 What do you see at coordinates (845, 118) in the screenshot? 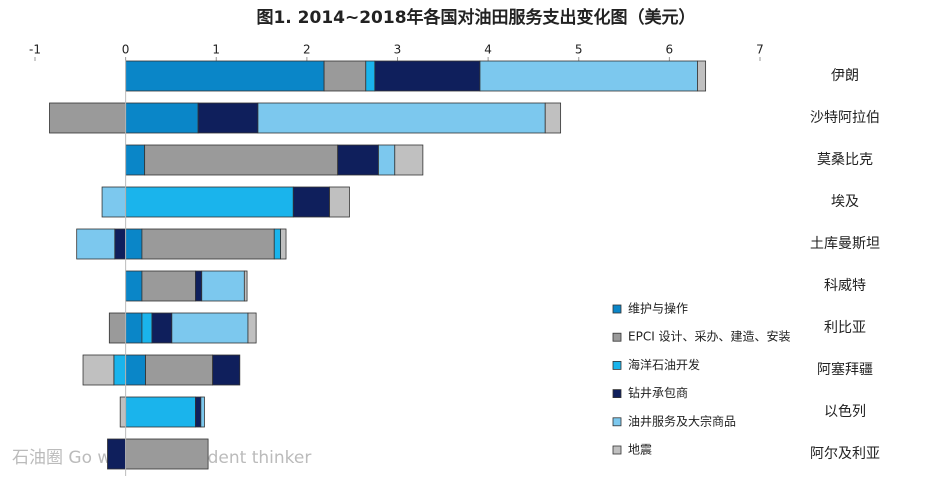
I see `category-label: 沙特阿拉伯` at bounding box center [845, 118].